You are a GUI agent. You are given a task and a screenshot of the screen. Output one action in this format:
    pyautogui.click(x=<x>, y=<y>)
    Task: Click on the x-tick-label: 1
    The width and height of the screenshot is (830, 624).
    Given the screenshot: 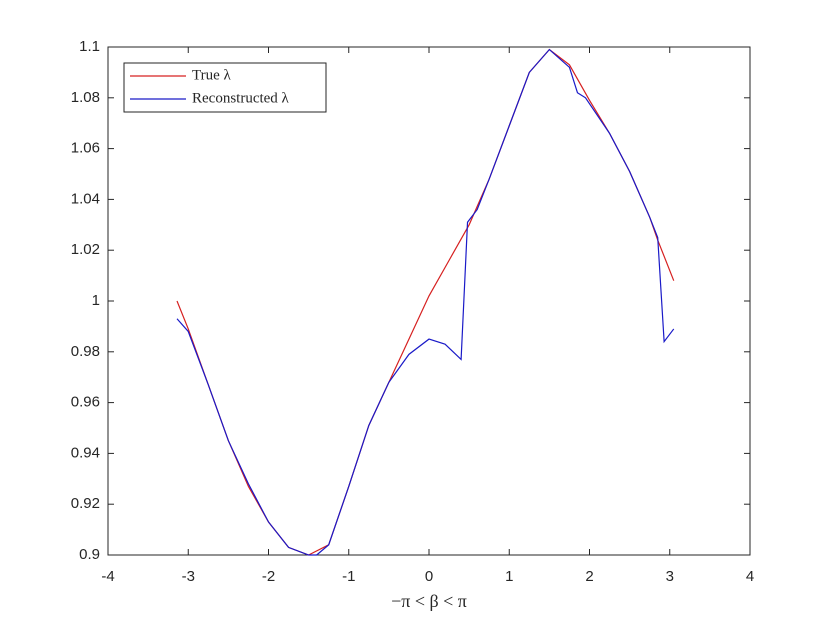 What is the action you would take?
    pyautogui.click(x=509, y=576)
    